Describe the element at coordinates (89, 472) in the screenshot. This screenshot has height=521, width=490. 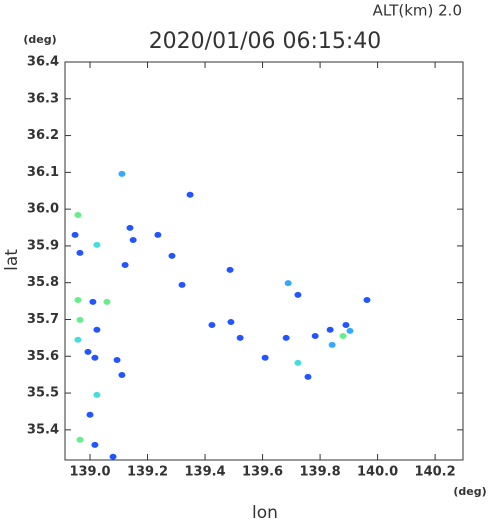
I see `x-tick-label: 139.0` at that location.